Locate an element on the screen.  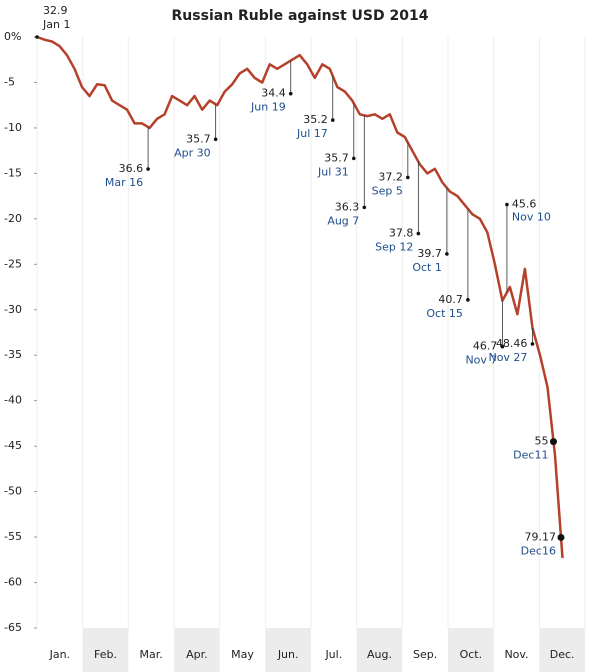
date-label: Dec16 is located at coordinates (538, 550).